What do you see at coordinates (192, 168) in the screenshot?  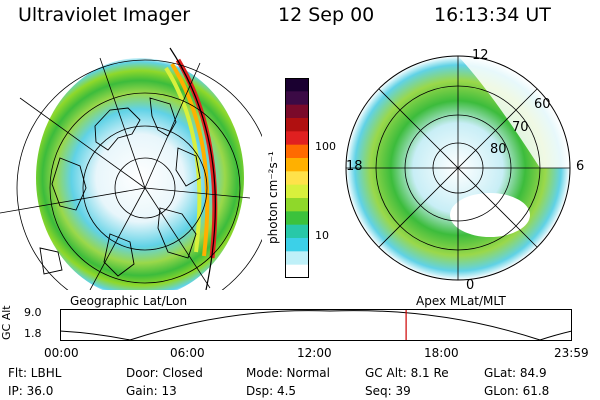 I see `earth-limb` at bounding box center [192, 168].